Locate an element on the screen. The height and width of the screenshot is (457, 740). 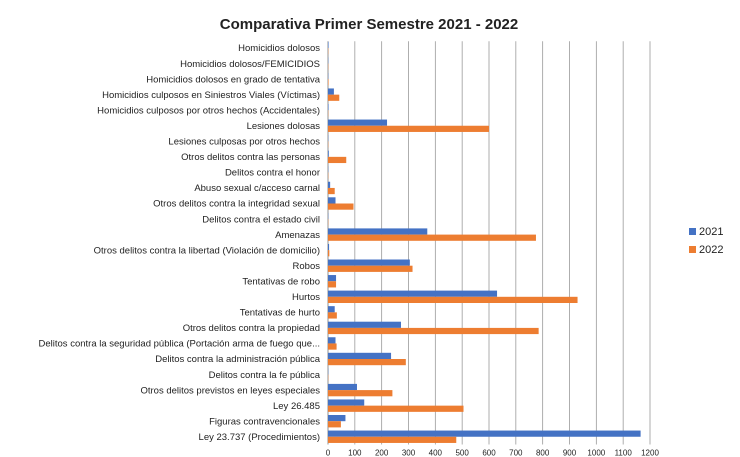
category-label: Homicidios dolosos en grado de tentativa is located at coordinates (233, 79).